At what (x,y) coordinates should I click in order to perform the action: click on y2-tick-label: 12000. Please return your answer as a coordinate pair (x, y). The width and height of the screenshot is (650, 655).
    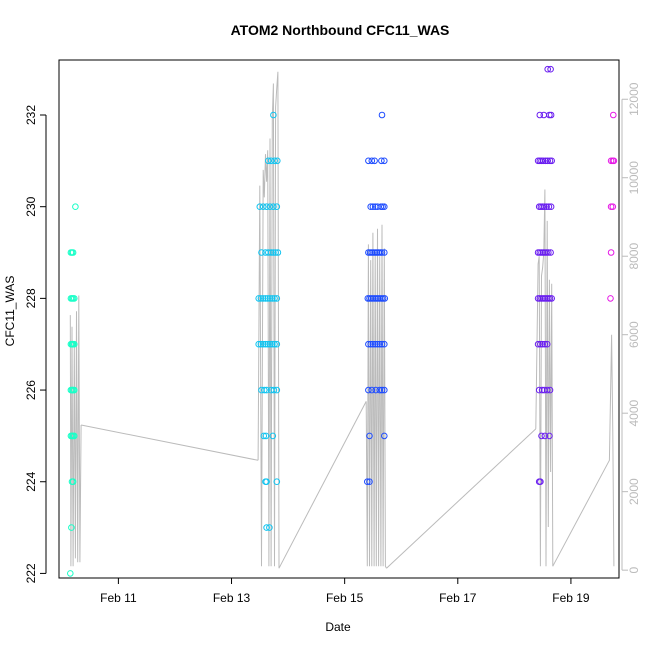
    Looking at the image, I should click on (634, 99).